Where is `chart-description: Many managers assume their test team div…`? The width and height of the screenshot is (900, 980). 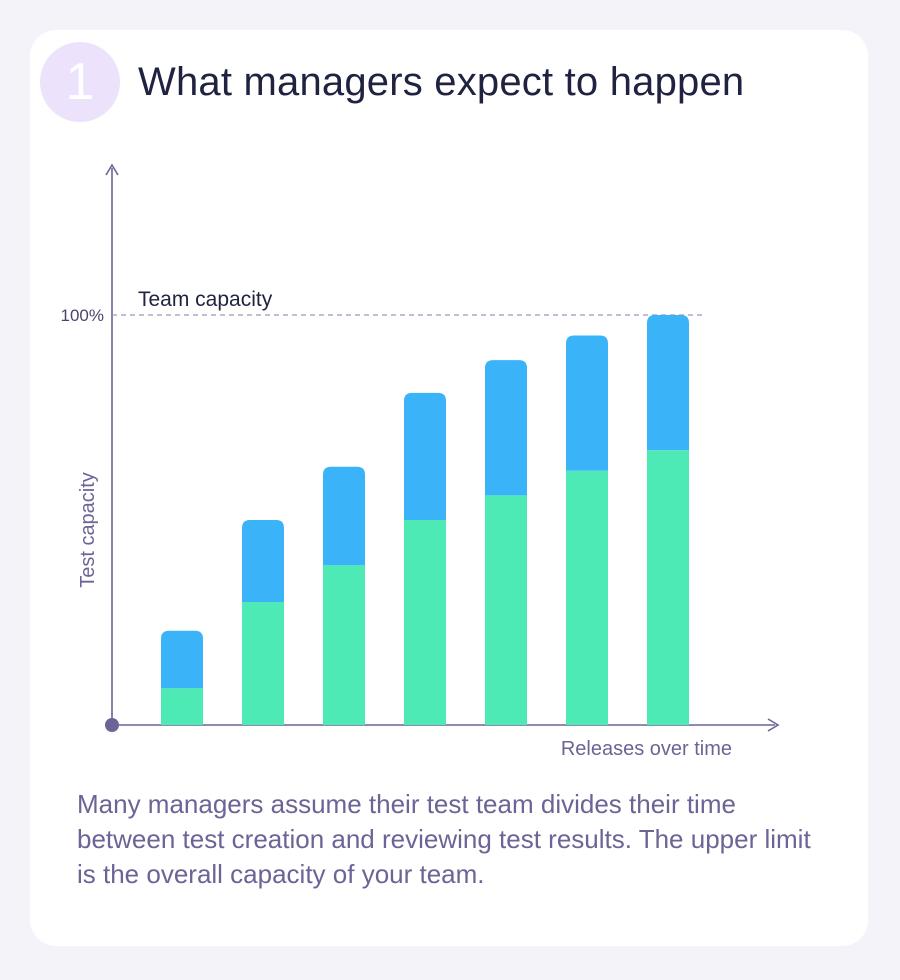
chart-description: Many managers assume their test team div… is located at coordinates (444, 839).